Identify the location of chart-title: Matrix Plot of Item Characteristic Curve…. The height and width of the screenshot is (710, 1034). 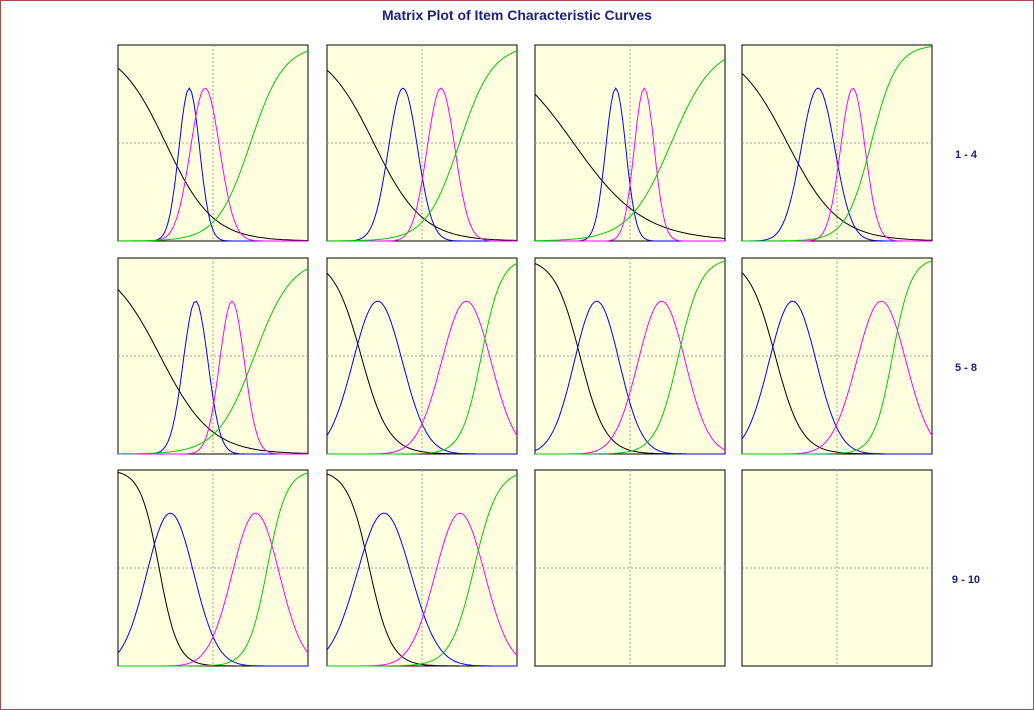
(517, 15).